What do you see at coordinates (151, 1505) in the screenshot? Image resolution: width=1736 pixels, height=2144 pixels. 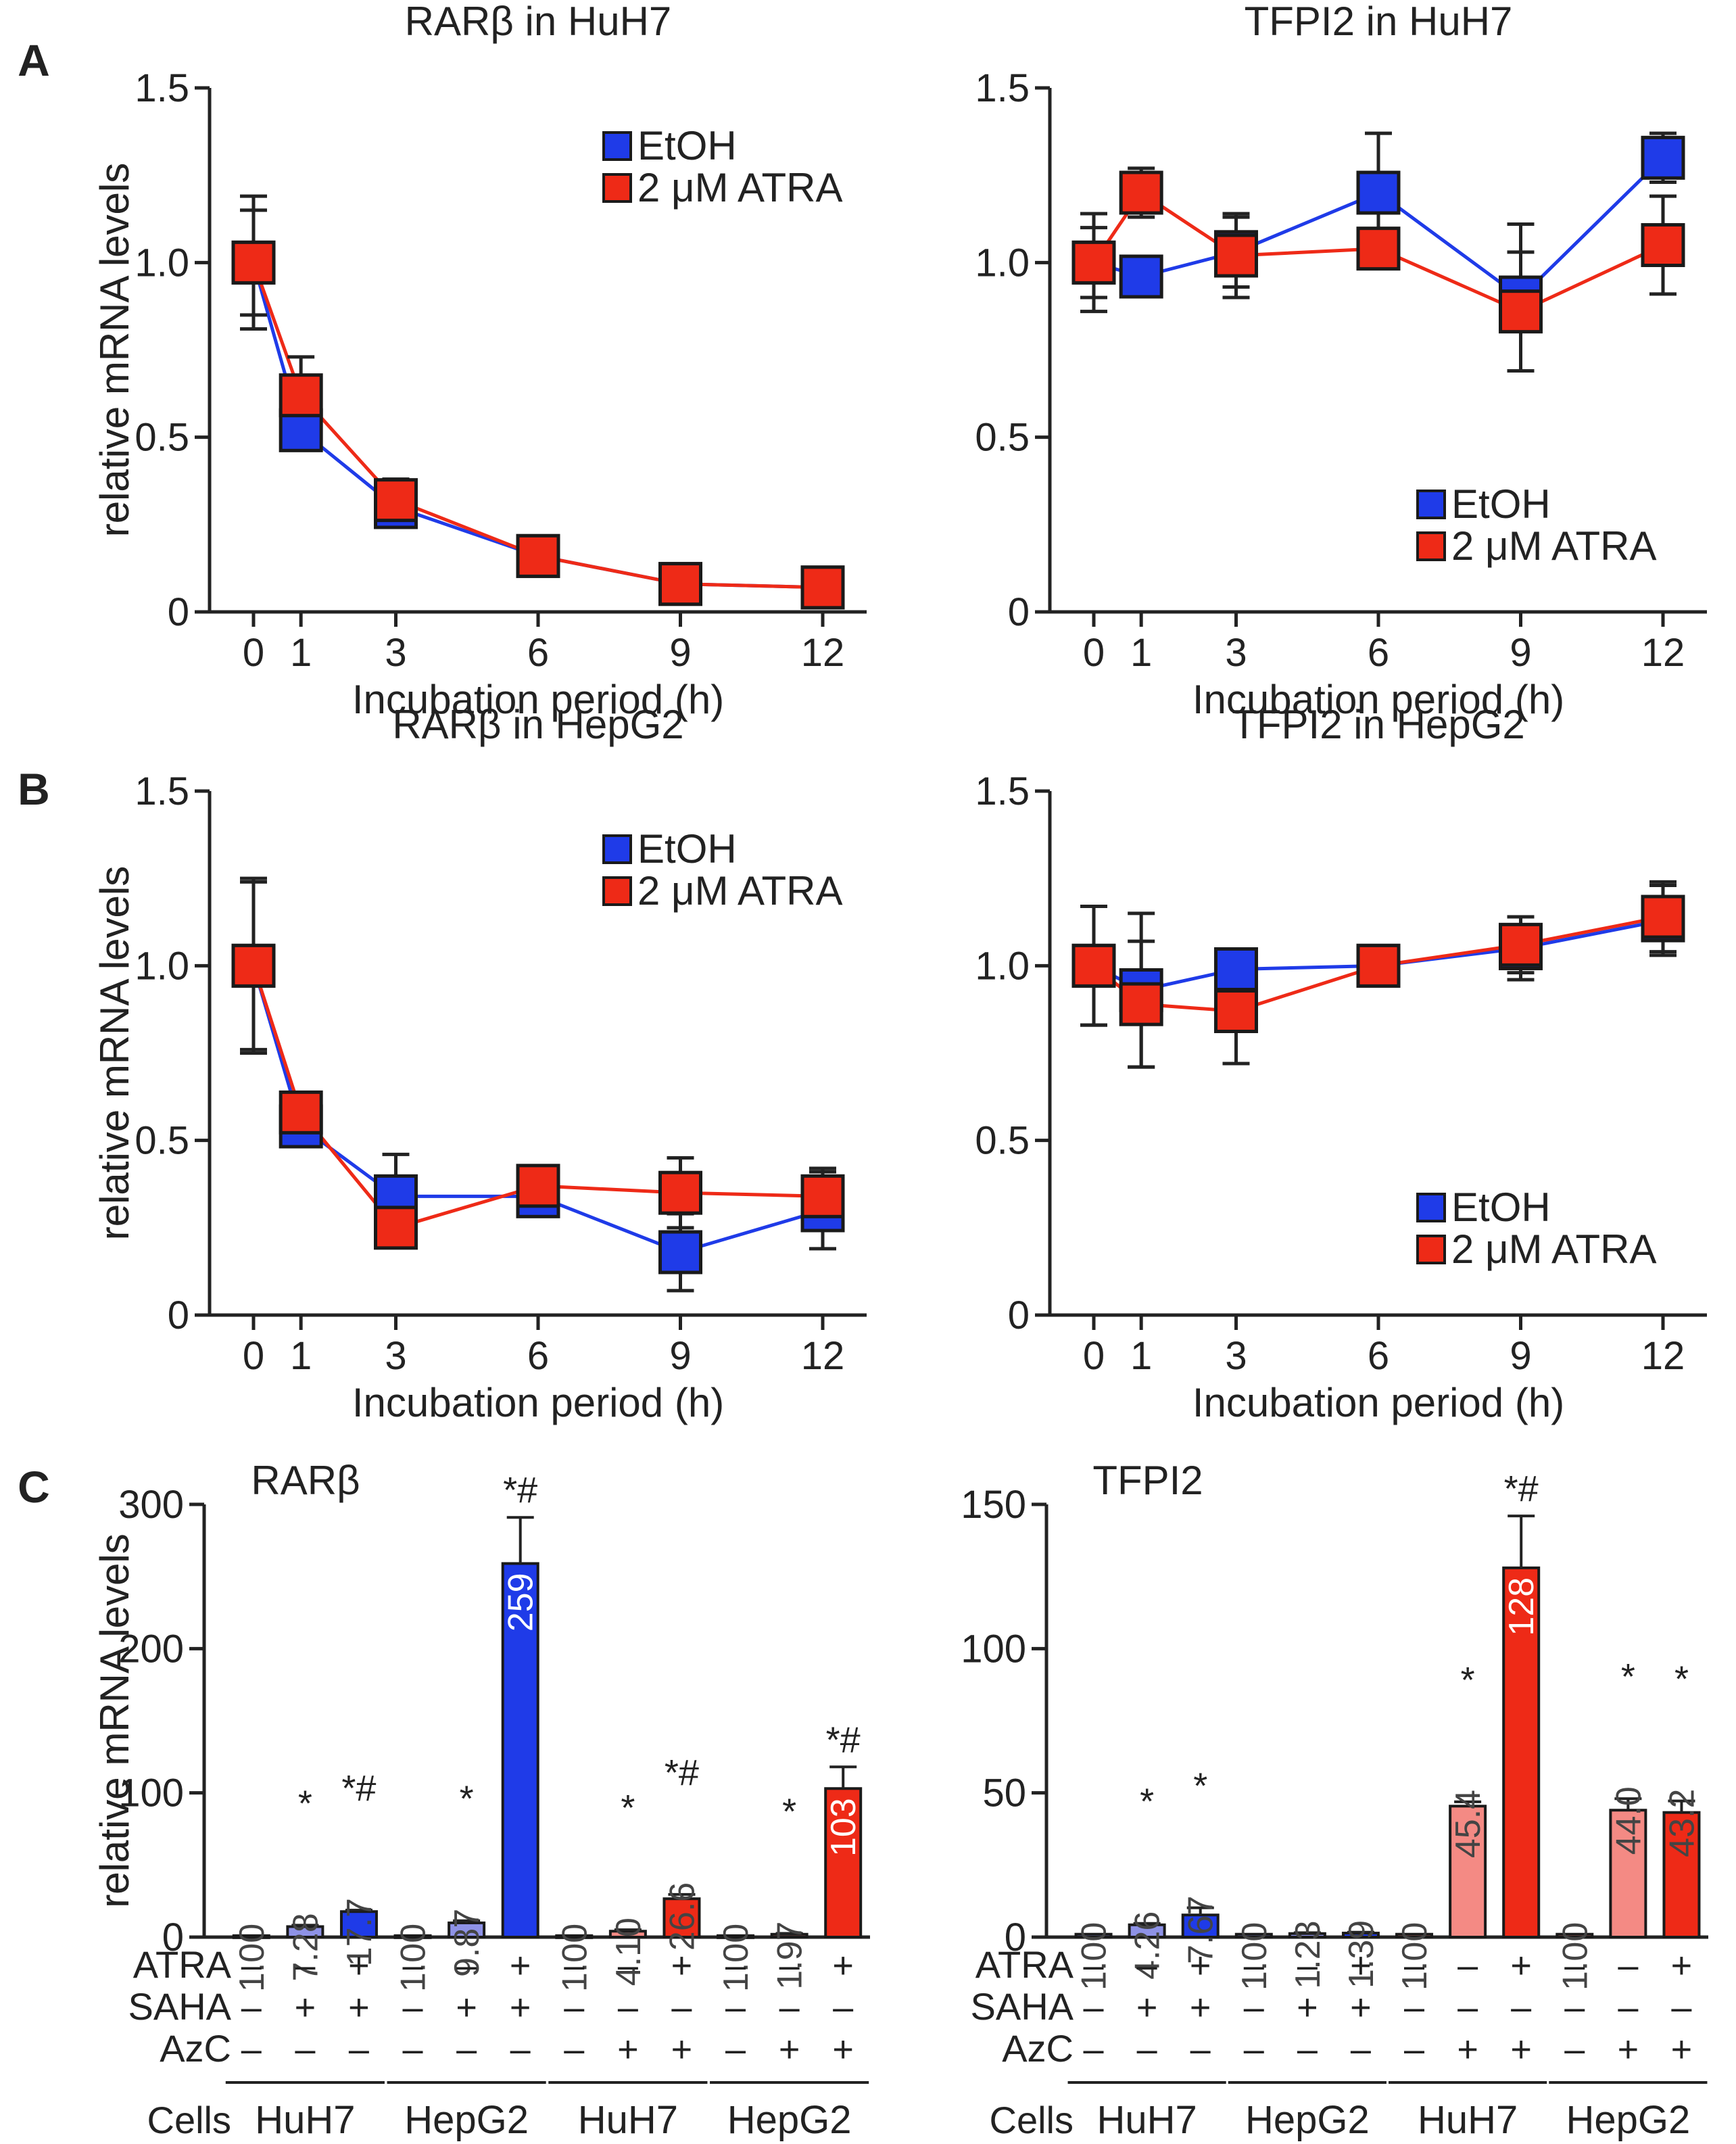 I see `y-tick-label: 300` at bounding box center [151, 1505].